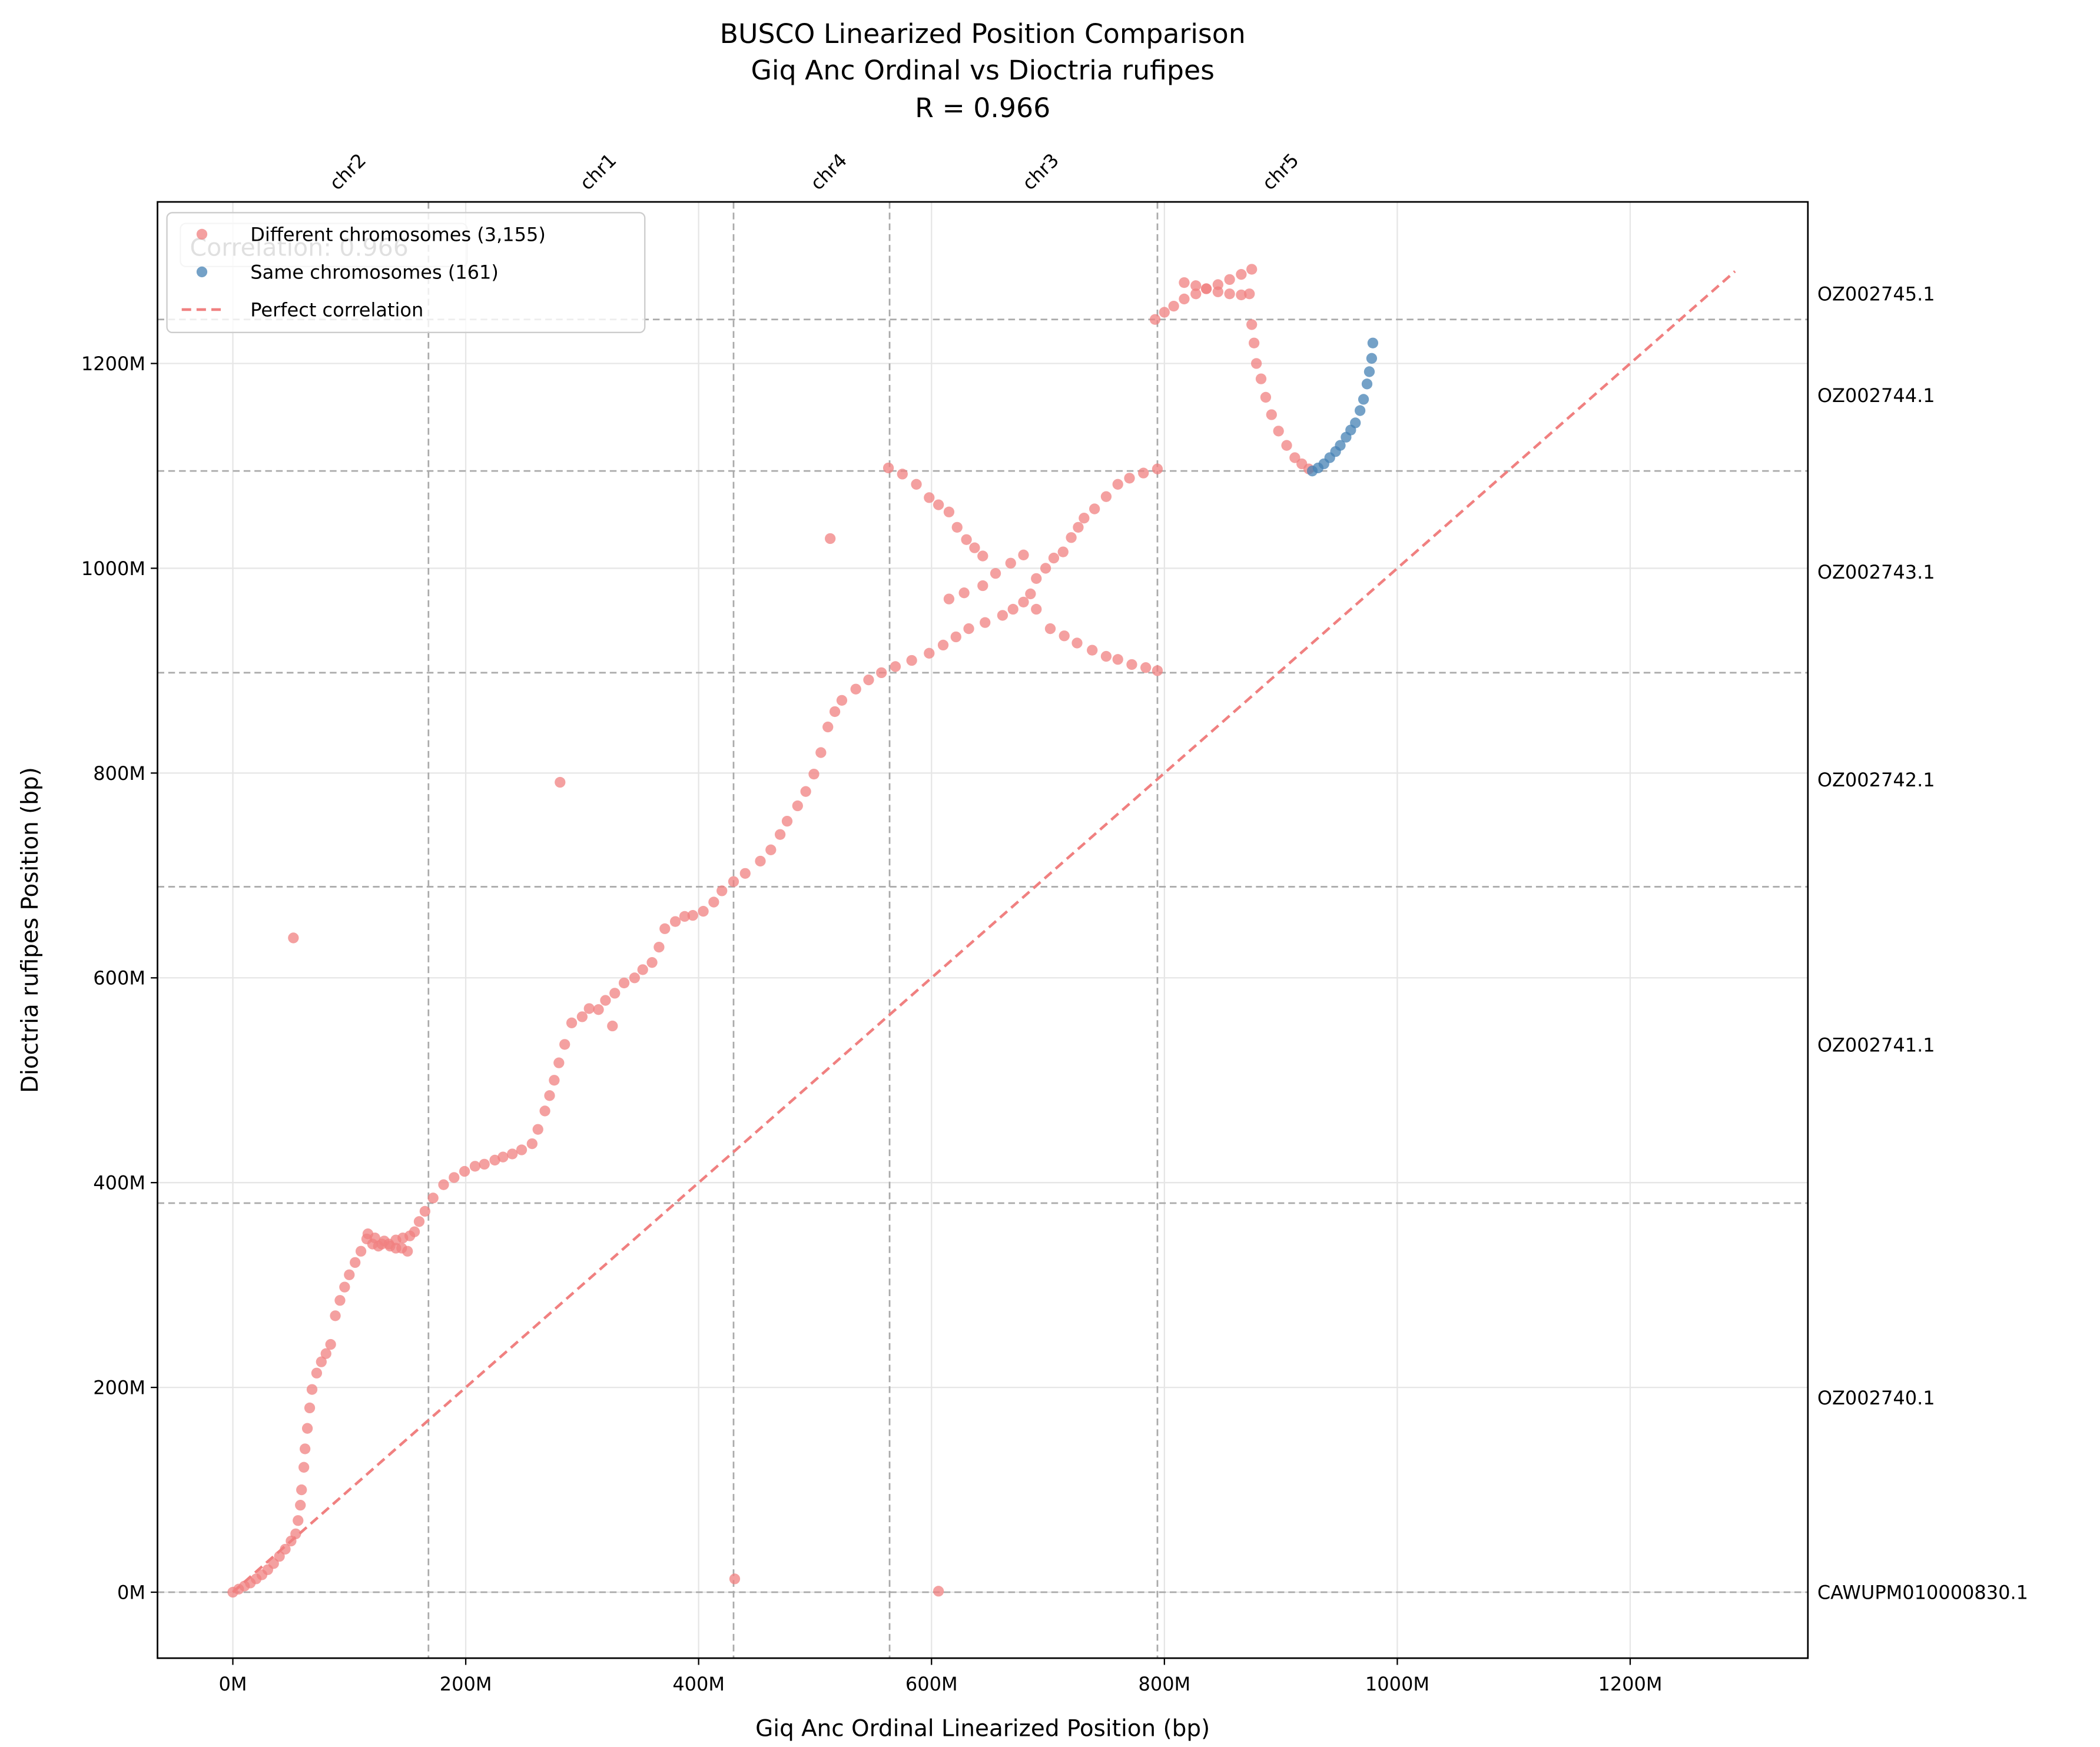 Image resolution: width=2100 pixels, height=1747 pixels. What do you see at coordinates (1922, 1592) in the screenshot?
I see `region-label: CAWUPM010000830.1` at bounding box center [1922, 1592].